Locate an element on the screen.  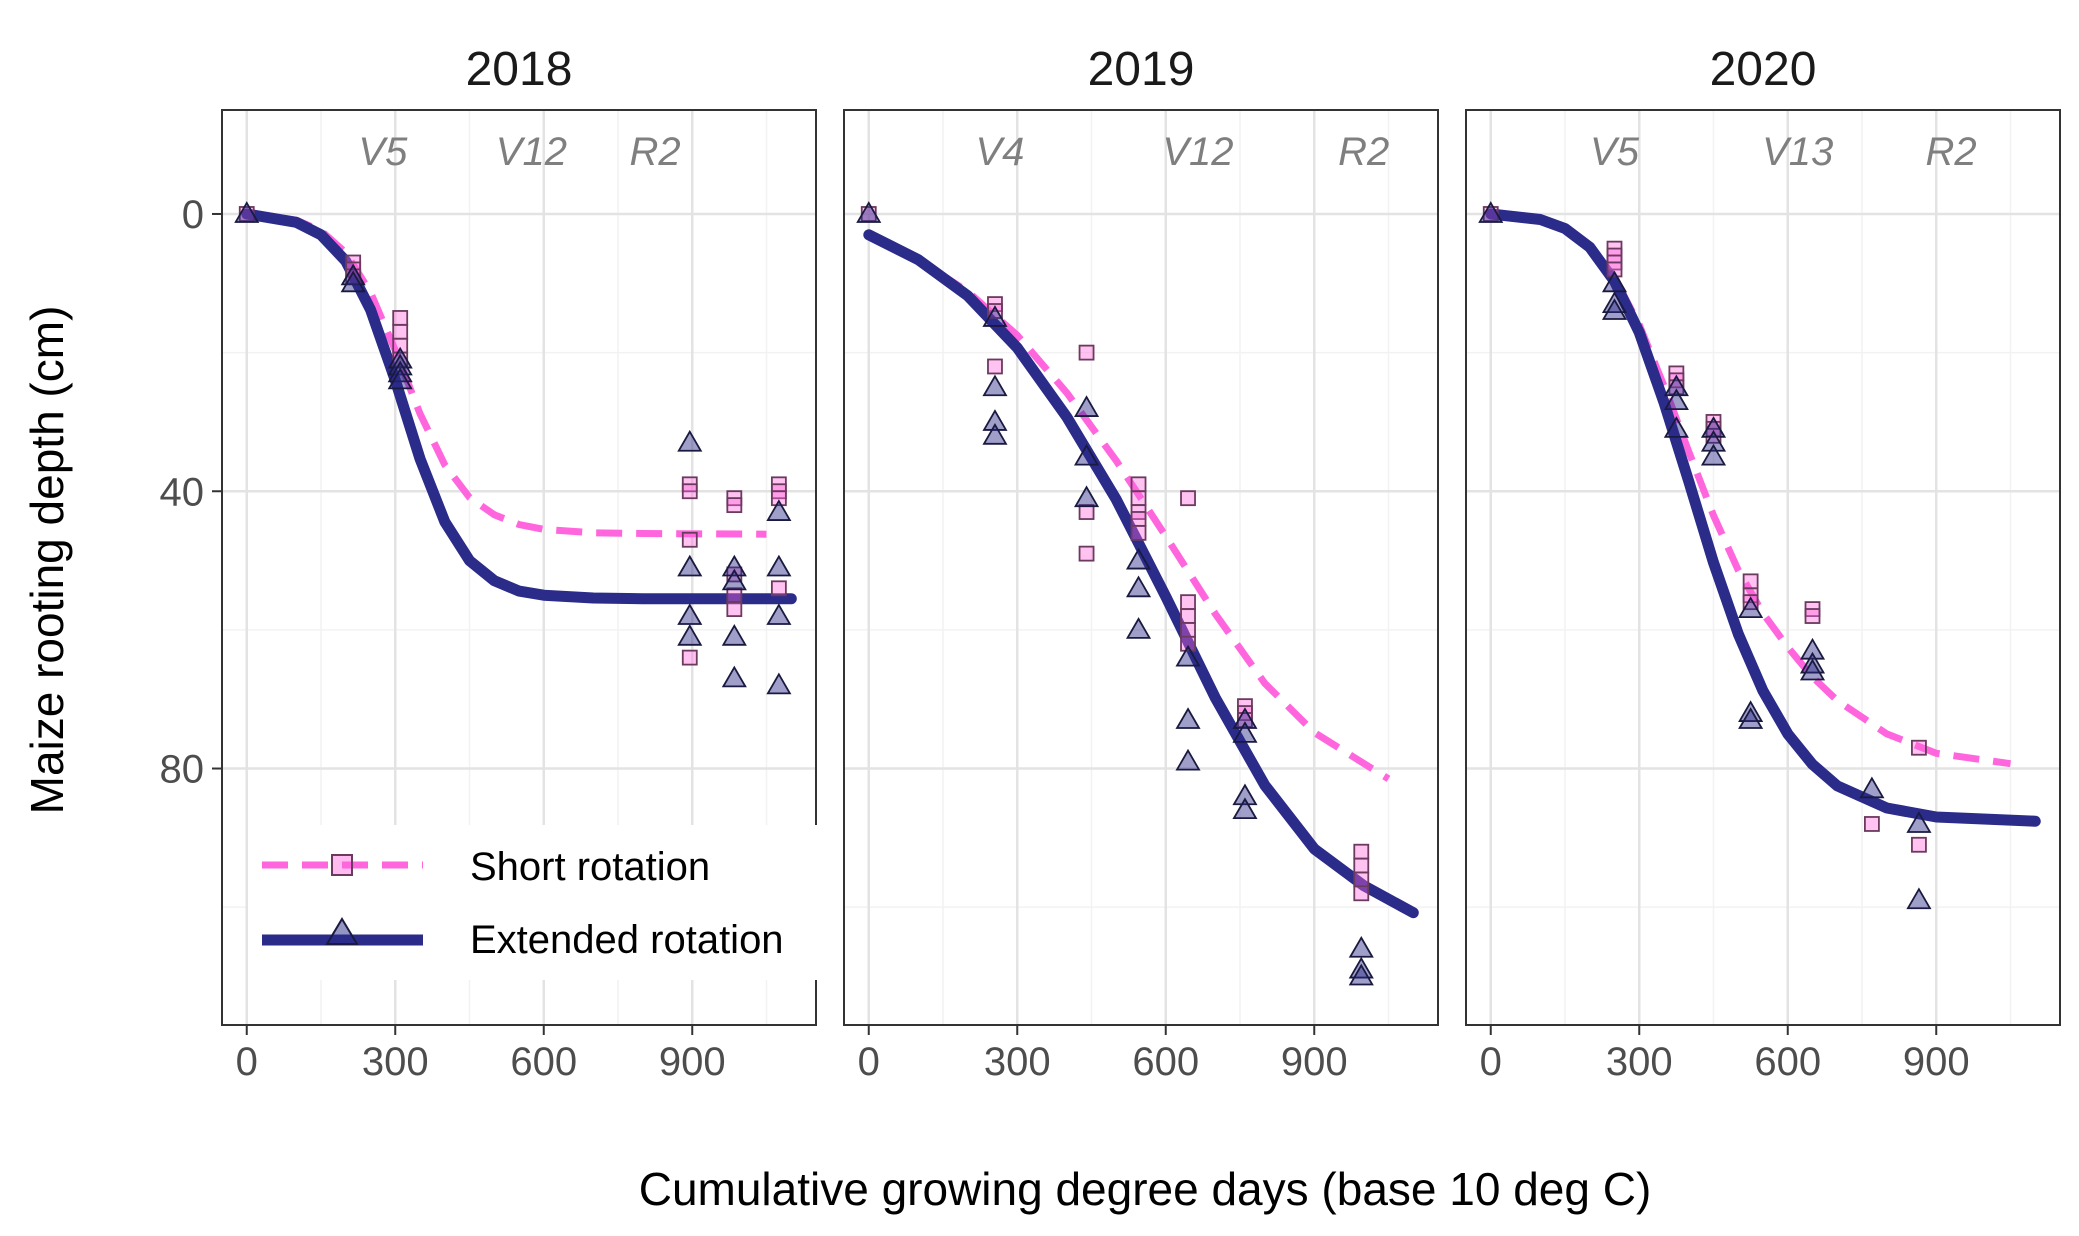
x-tick-label: 600 is located at coordinates (1165, 1062).